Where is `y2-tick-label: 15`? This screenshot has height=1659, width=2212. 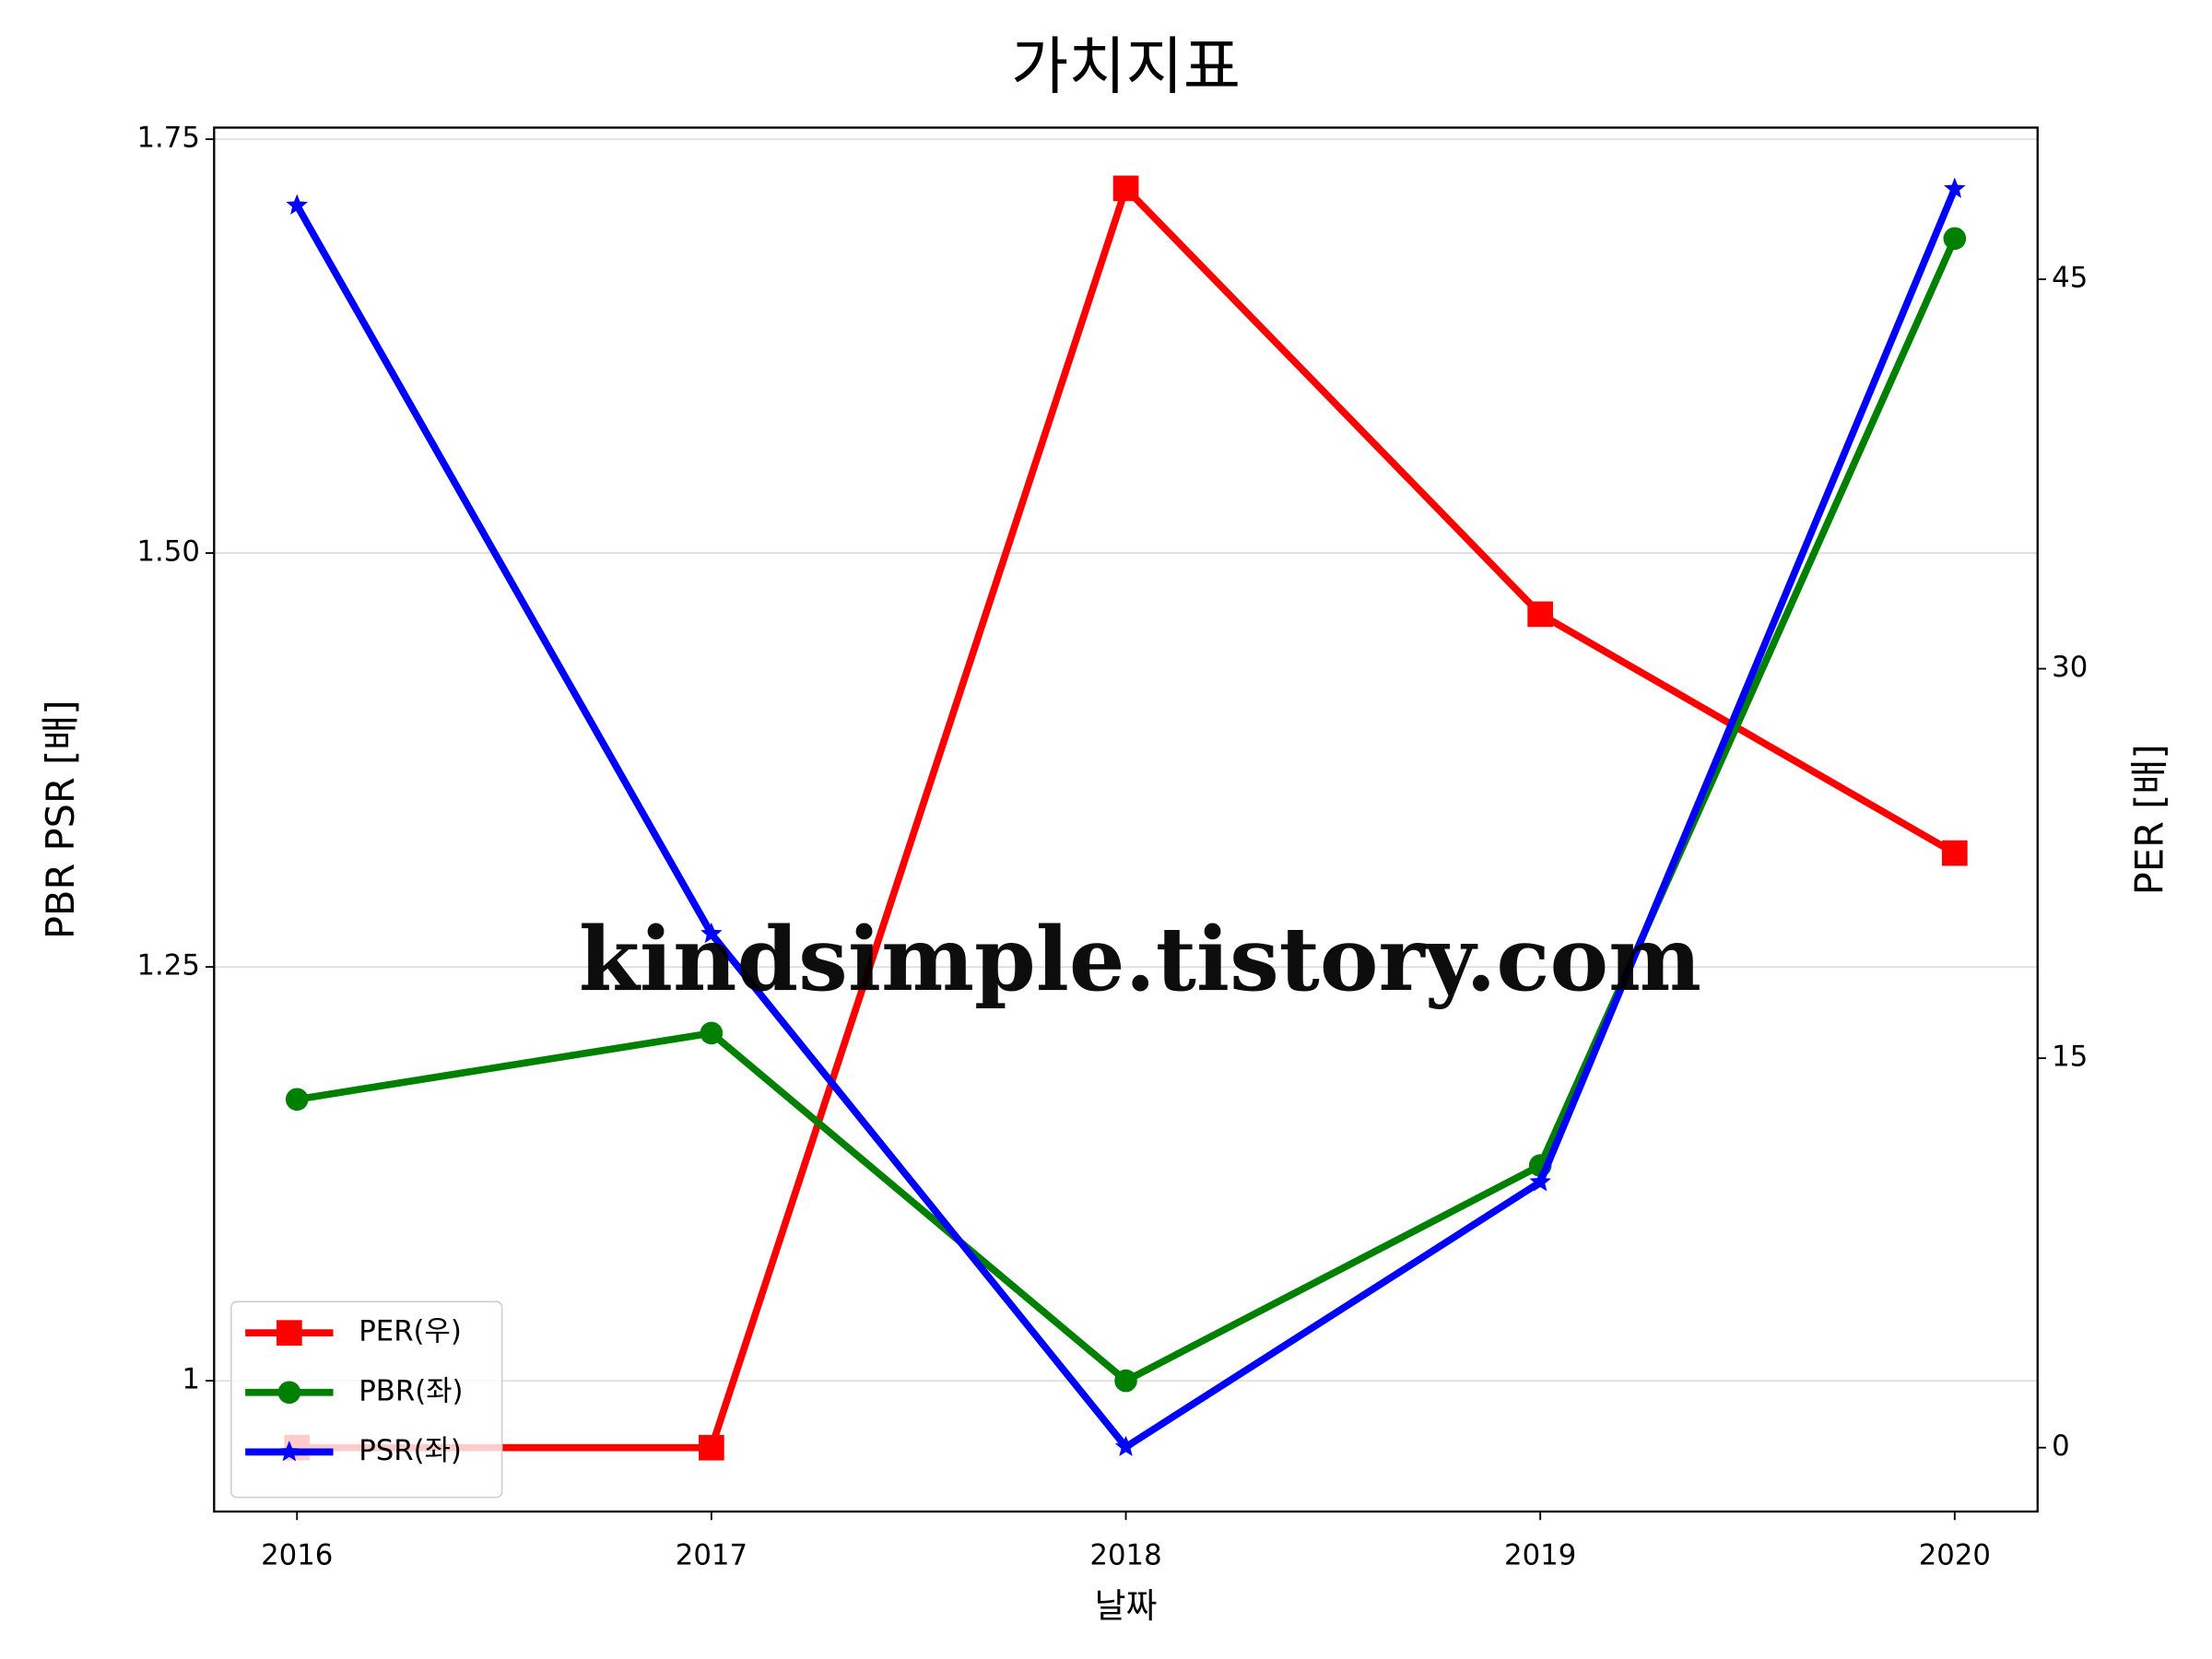 y2-tick-label: 15 is located at coordinates (2070, 1057).